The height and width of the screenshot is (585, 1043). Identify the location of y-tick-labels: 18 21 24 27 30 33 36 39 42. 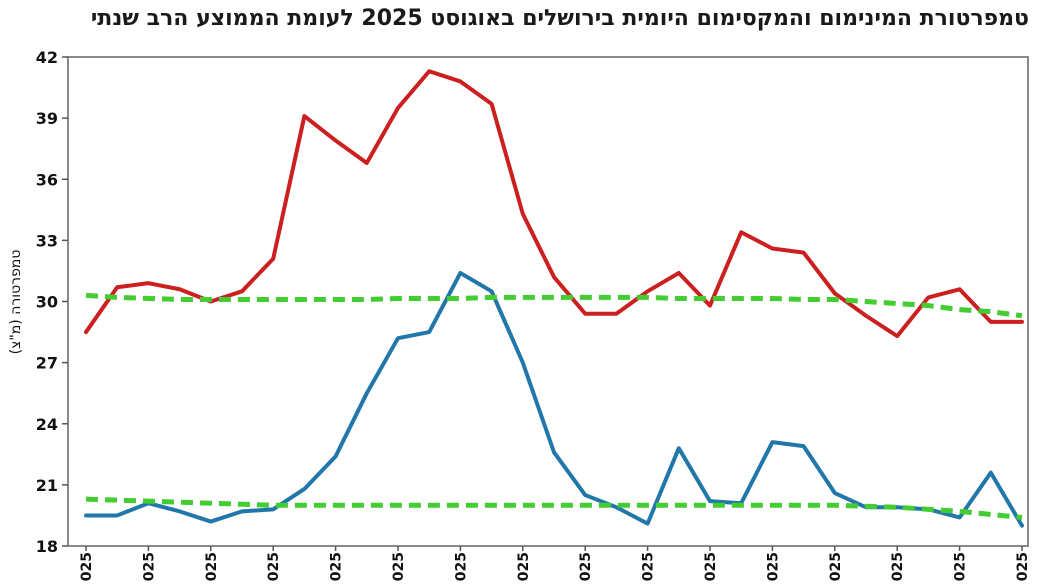
(52, 302).